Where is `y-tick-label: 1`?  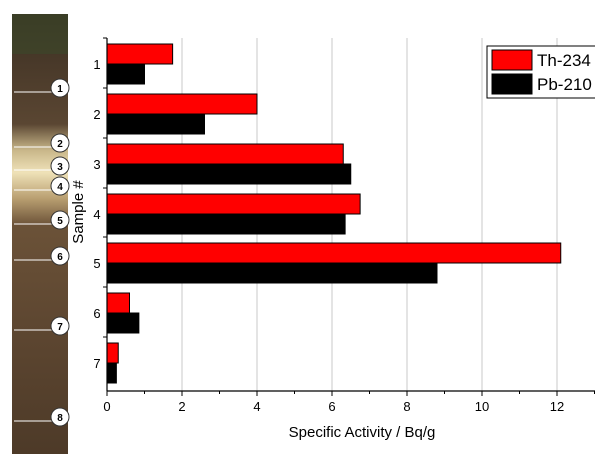
y-tick-label: 1 is located at coordinates (96, 64).